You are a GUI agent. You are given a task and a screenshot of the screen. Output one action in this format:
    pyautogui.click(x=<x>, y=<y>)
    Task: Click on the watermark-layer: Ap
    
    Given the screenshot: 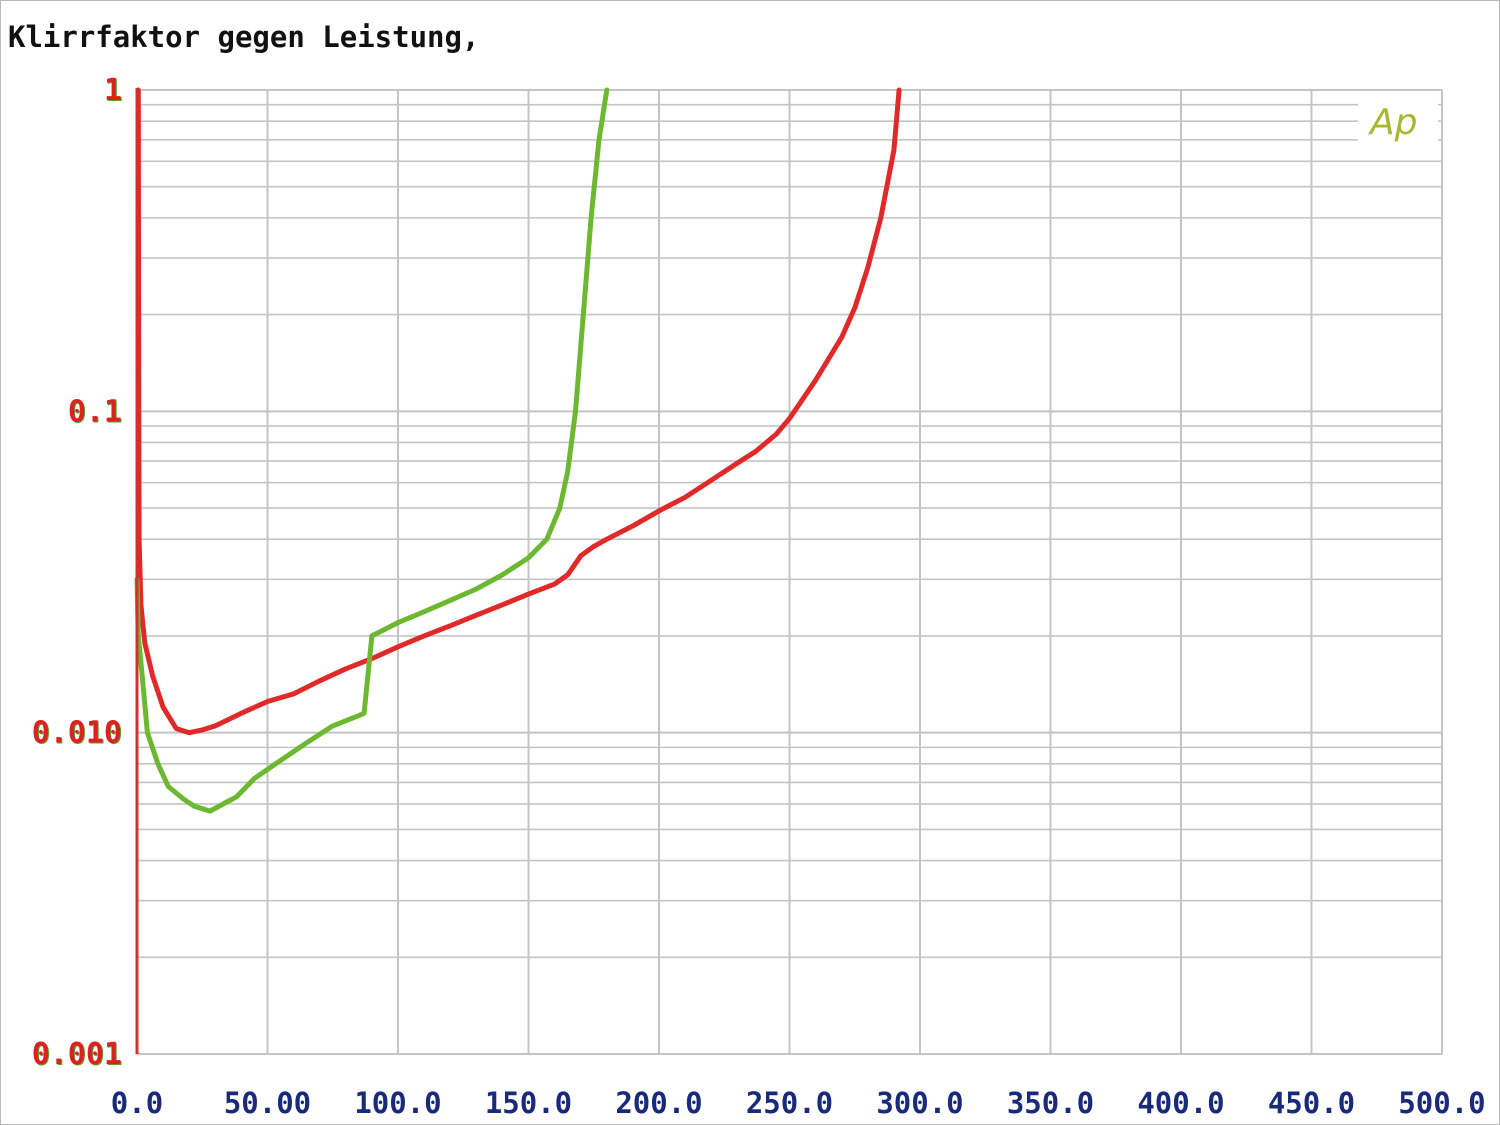 What is the action you would take?
    pyautogui.click(x=1398, y=120)
    